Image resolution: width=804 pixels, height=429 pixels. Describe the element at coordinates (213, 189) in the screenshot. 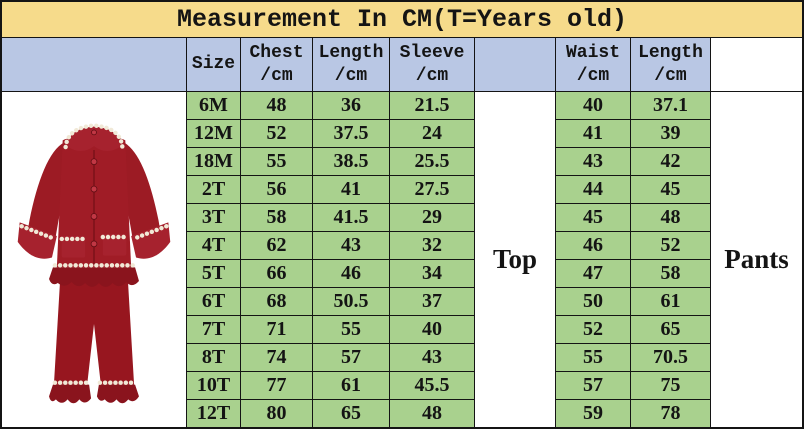

I see `size-cell: 2T` at that location.